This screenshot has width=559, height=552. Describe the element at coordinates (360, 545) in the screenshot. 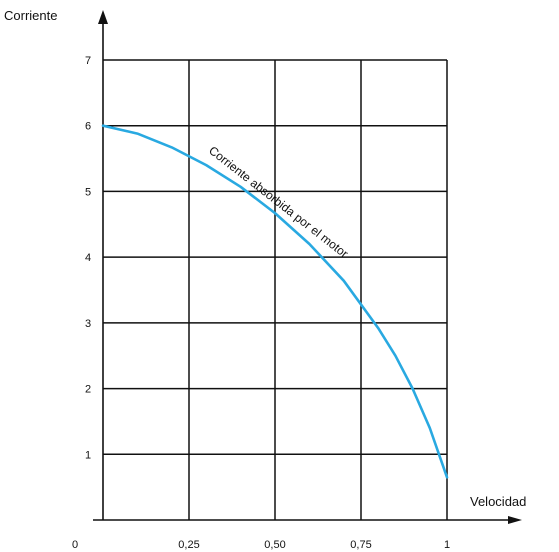

I see `x-tick-label: 0,75` at that location.